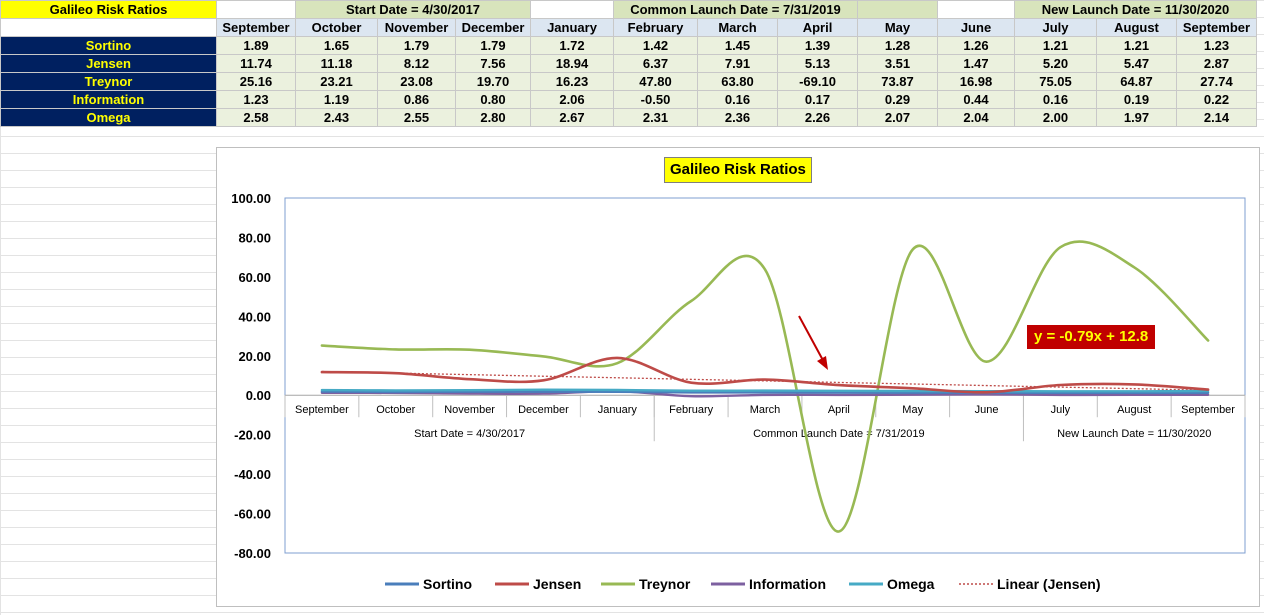  I want to click on common-launch-band: Common Launch Date = 7/31/2019, so click(735, 9).